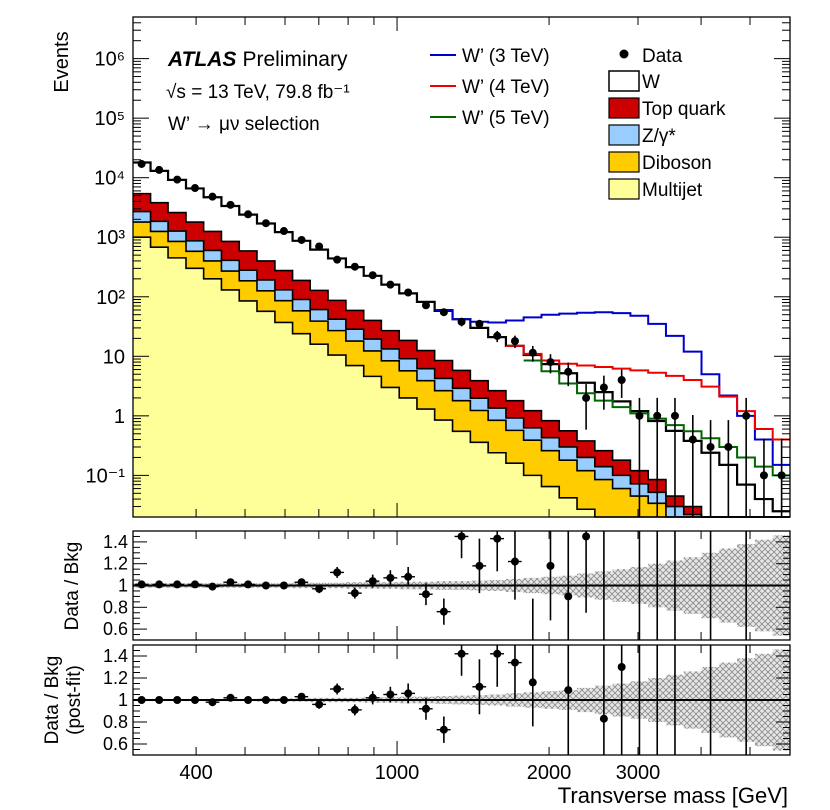  I want to click on legend-data-label: Data, so click(662, 56).